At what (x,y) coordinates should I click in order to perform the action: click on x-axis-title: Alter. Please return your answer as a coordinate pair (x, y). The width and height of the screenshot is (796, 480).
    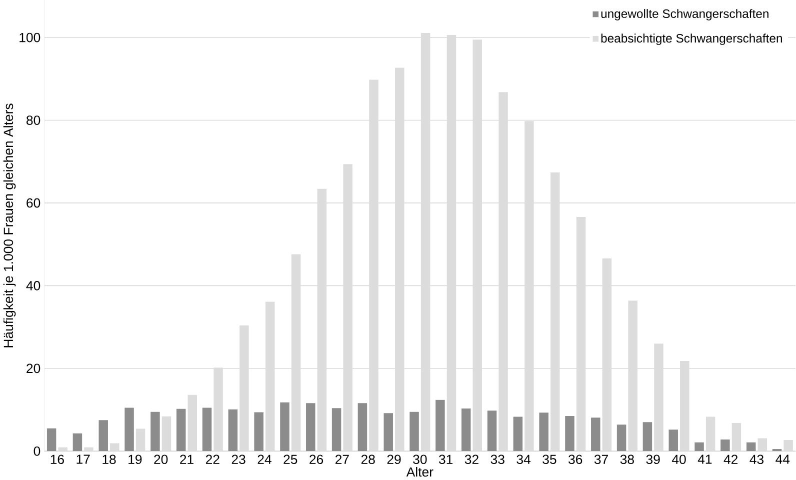
    Looking at the image, I should click on (420, 471).